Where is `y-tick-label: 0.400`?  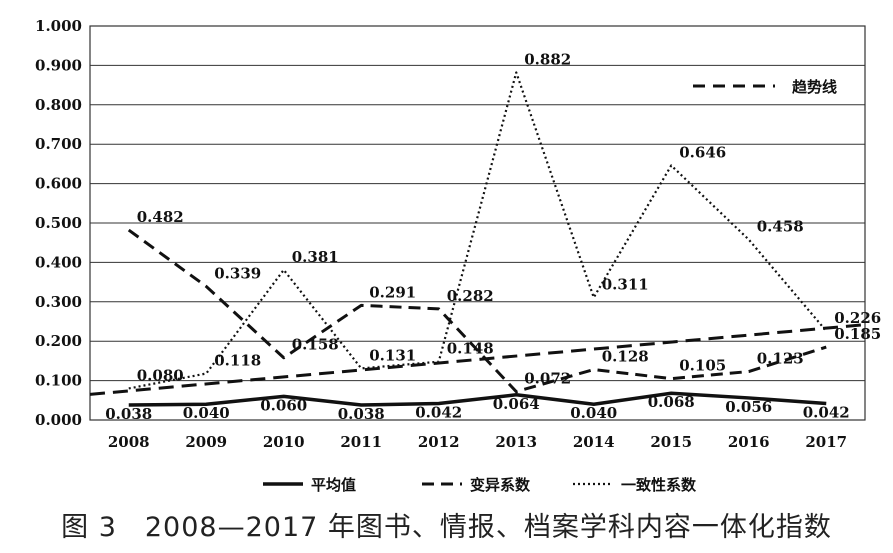 y-tick-label: 0.400 is located at coordinates (58, 262).